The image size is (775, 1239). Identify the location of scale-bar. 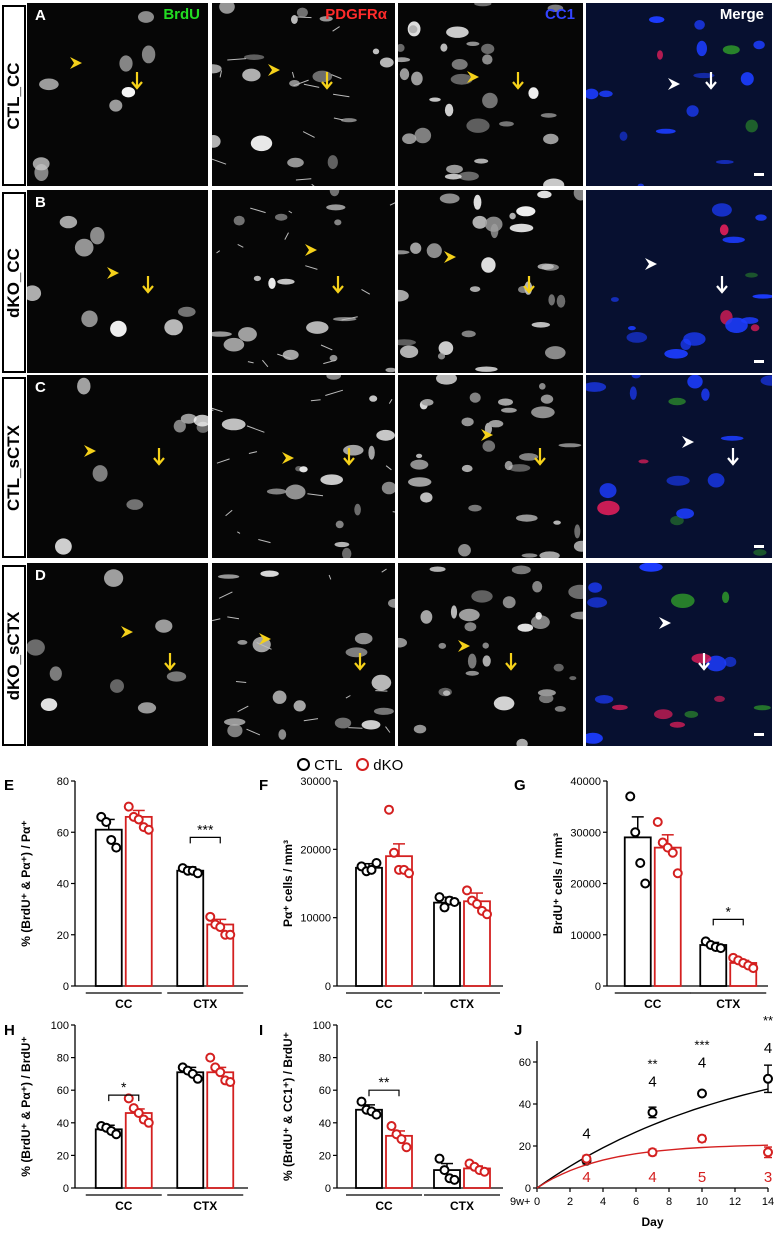
(759, 361).